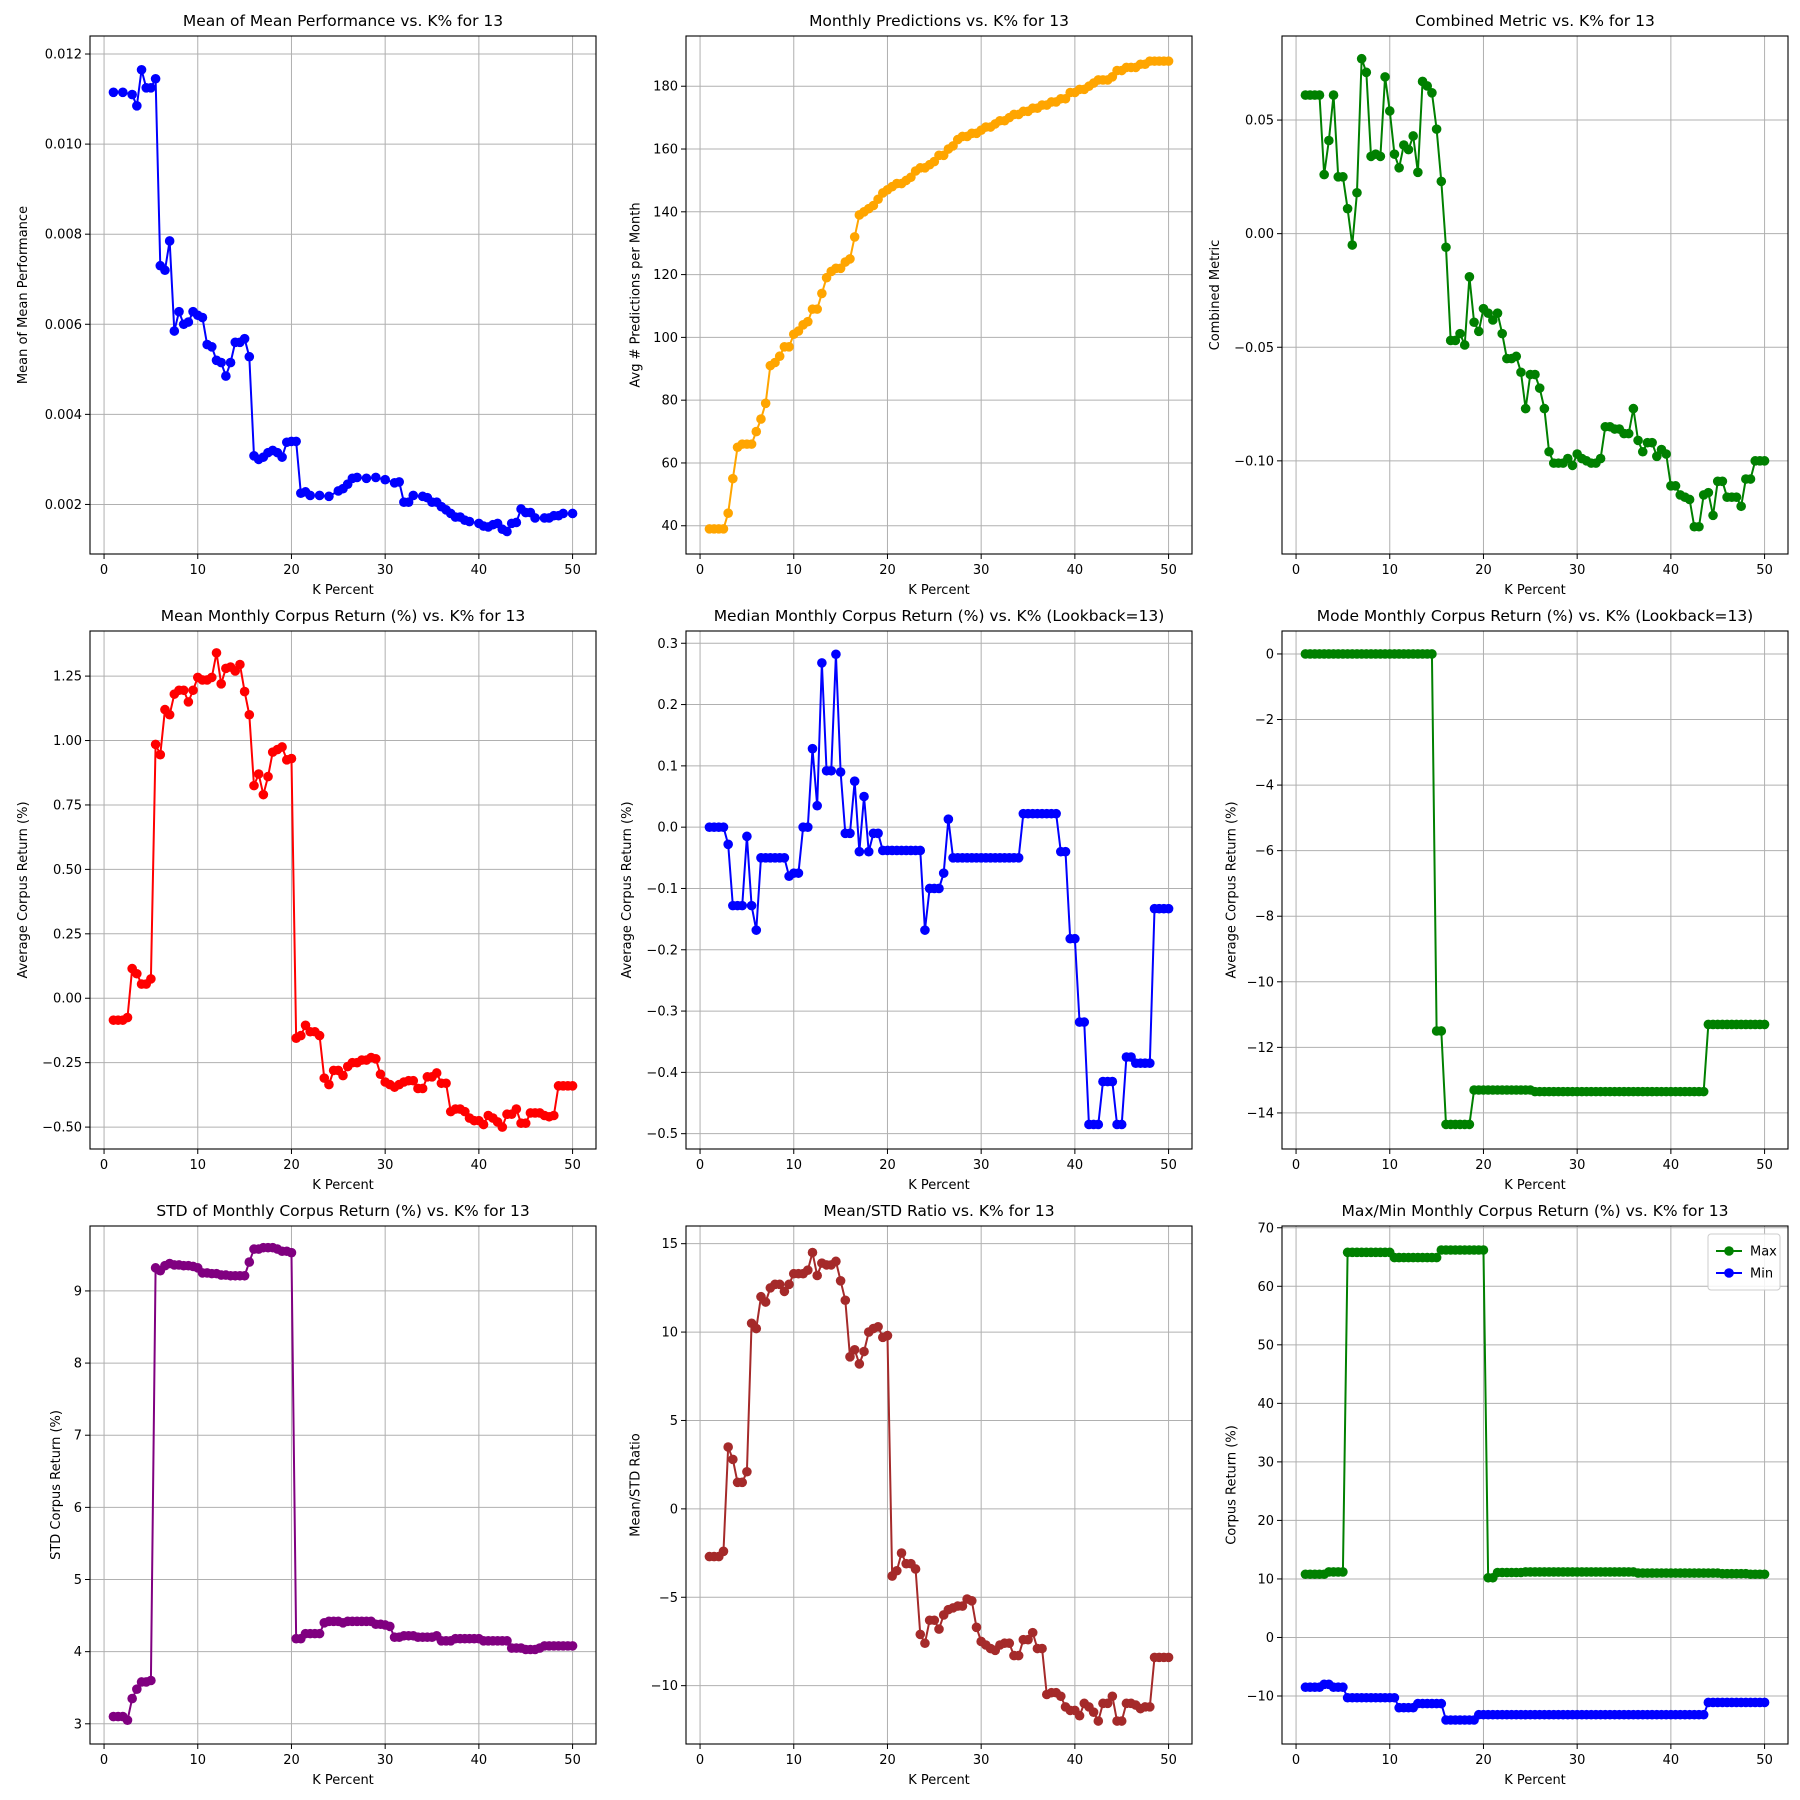 The image size is (1800, 1800). What do you see at coordinates (665, 338) in the screenshot?
I see `y-tick-label: 100` at bounding box center [665, 338].